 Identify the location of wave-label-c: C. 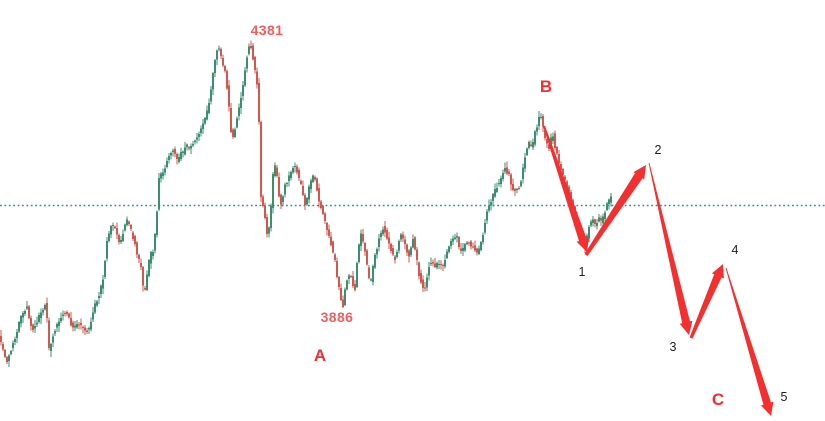
(718, 399).